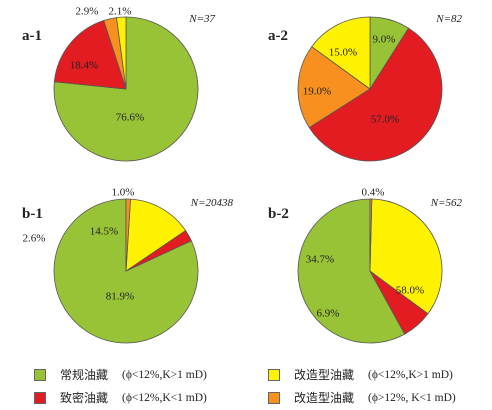 The height and width of the screenshot is (410, 492). Describe the element at coordinates (87, 12) in the screenshot. I see `data-label: 2.9%` at that location.